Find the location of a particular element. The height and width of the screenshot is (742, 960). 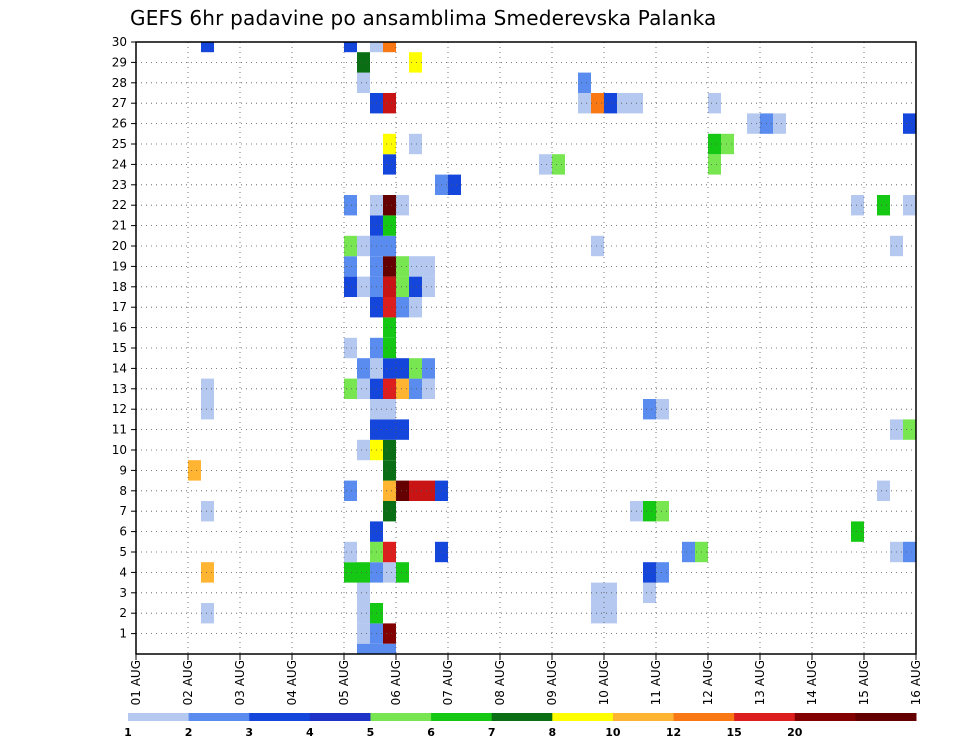

colorbar-label: 12 is located at coordinates (673, 732).